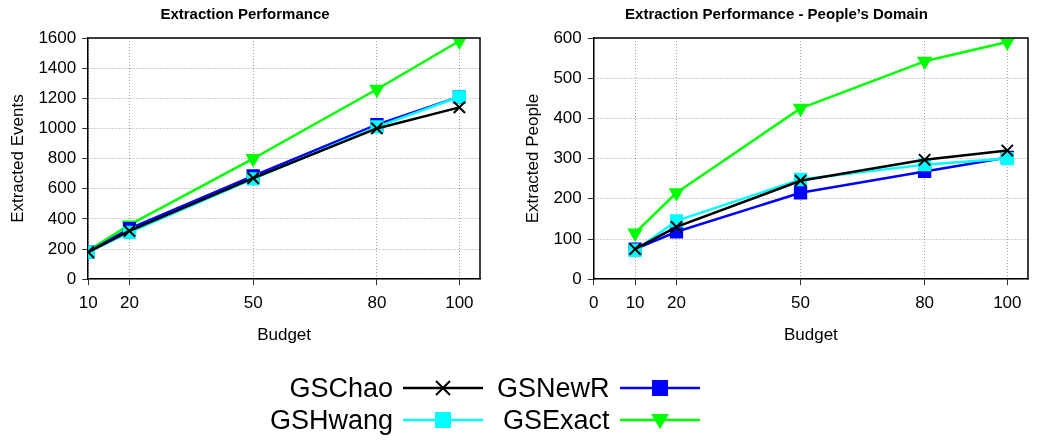 The width and height of the screenshot is (1038, 441). I want to click on legend-label: GSNewR, so click(553, 388).